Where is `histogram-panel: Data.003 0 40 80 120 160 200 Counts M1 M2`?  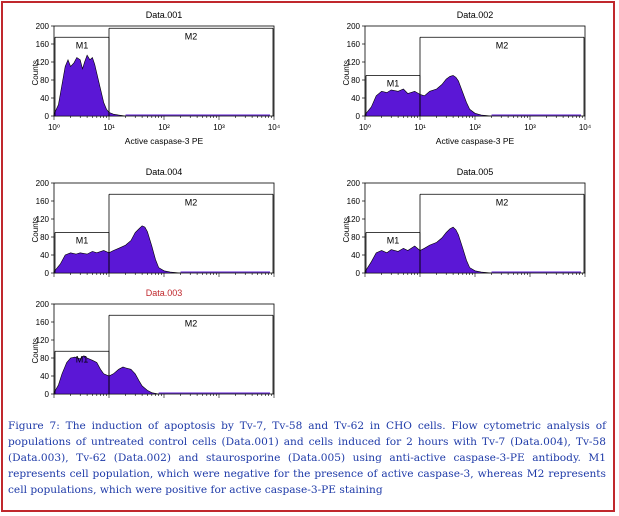
histogram-panel: Data.003 0 40 80 120 160 200 Counts M1 M2 is located at coordinates (162, 346).